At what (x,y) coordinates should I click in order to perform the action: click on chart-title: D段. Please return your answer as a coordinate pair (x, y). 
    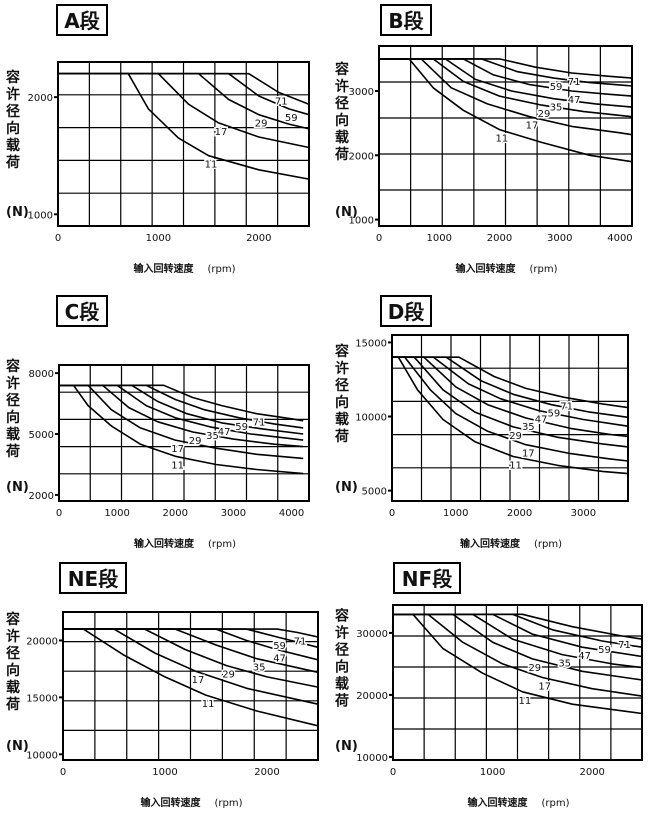
    Looking at the image, I should click on (406, 312).